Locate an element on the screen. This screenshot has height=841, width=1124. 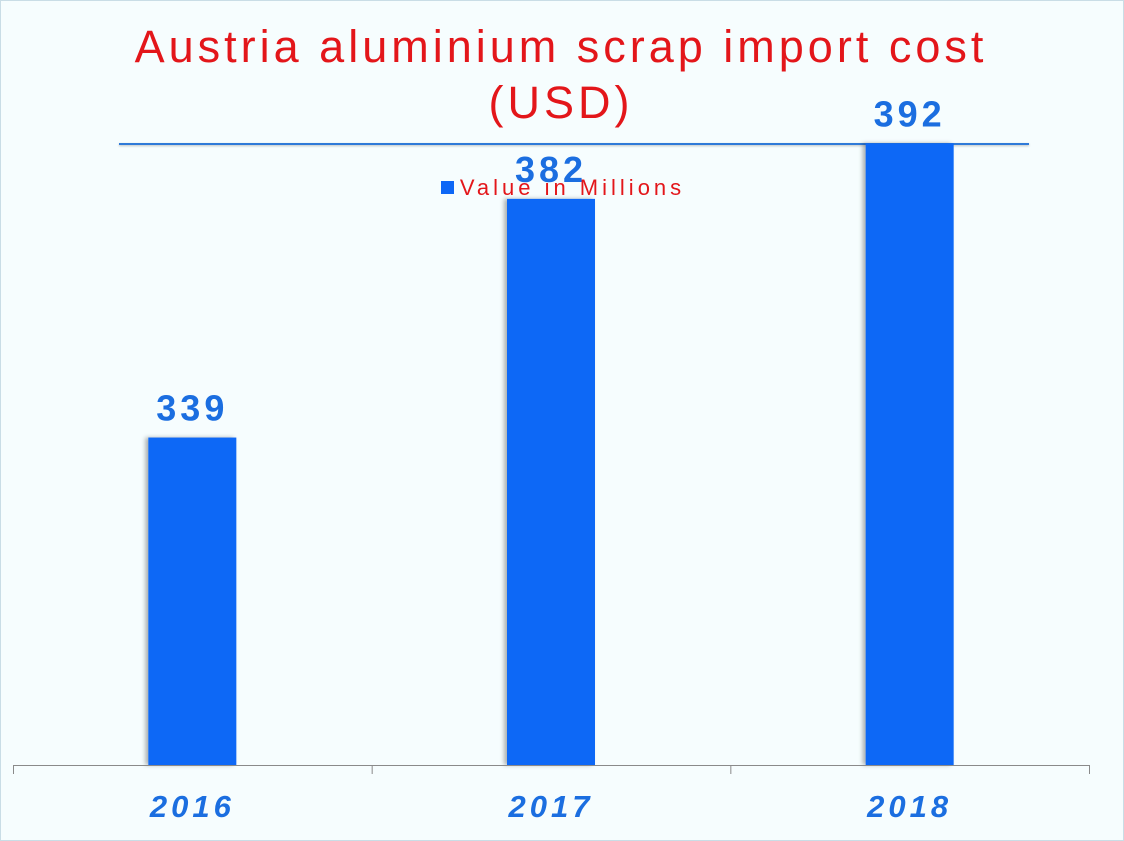
legend-label: Value in Millions is located at coordinates (572, 187).